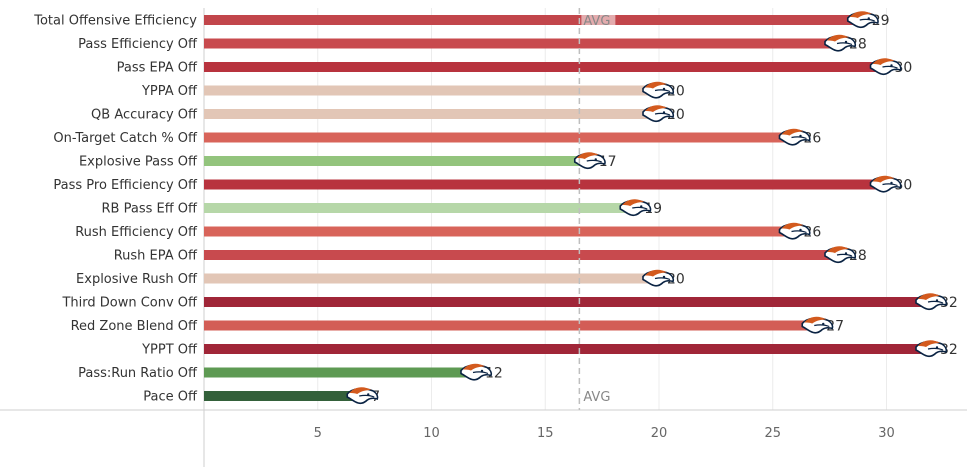 This screenshot has width=967, height=467. Describe the element at coordinates (125, 185) in the screenshot. I see `category-label: Pass Pro Efficiency Off` at that location.